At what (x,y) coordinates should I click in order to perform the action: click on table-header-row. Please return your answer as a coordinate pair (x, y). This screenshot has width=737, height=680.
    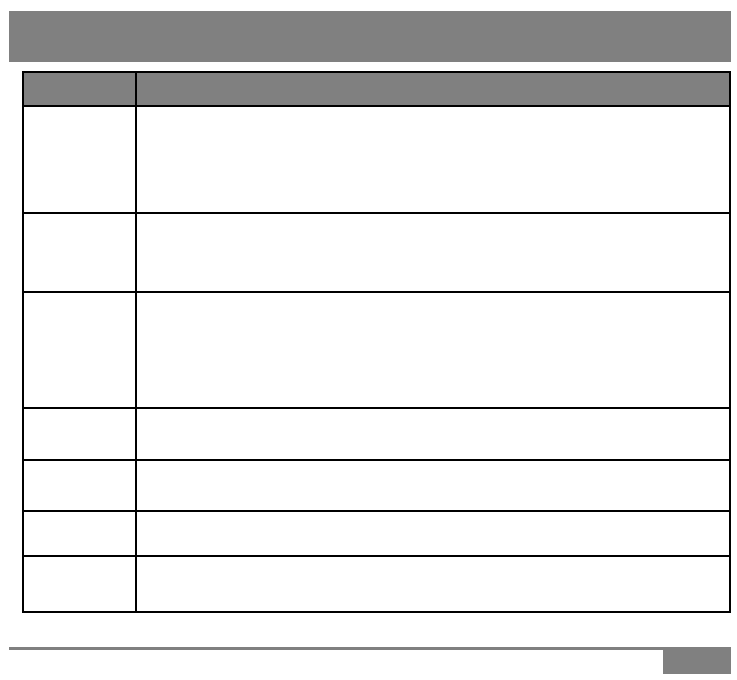
    Looking at the image, I should click on (376, 89).